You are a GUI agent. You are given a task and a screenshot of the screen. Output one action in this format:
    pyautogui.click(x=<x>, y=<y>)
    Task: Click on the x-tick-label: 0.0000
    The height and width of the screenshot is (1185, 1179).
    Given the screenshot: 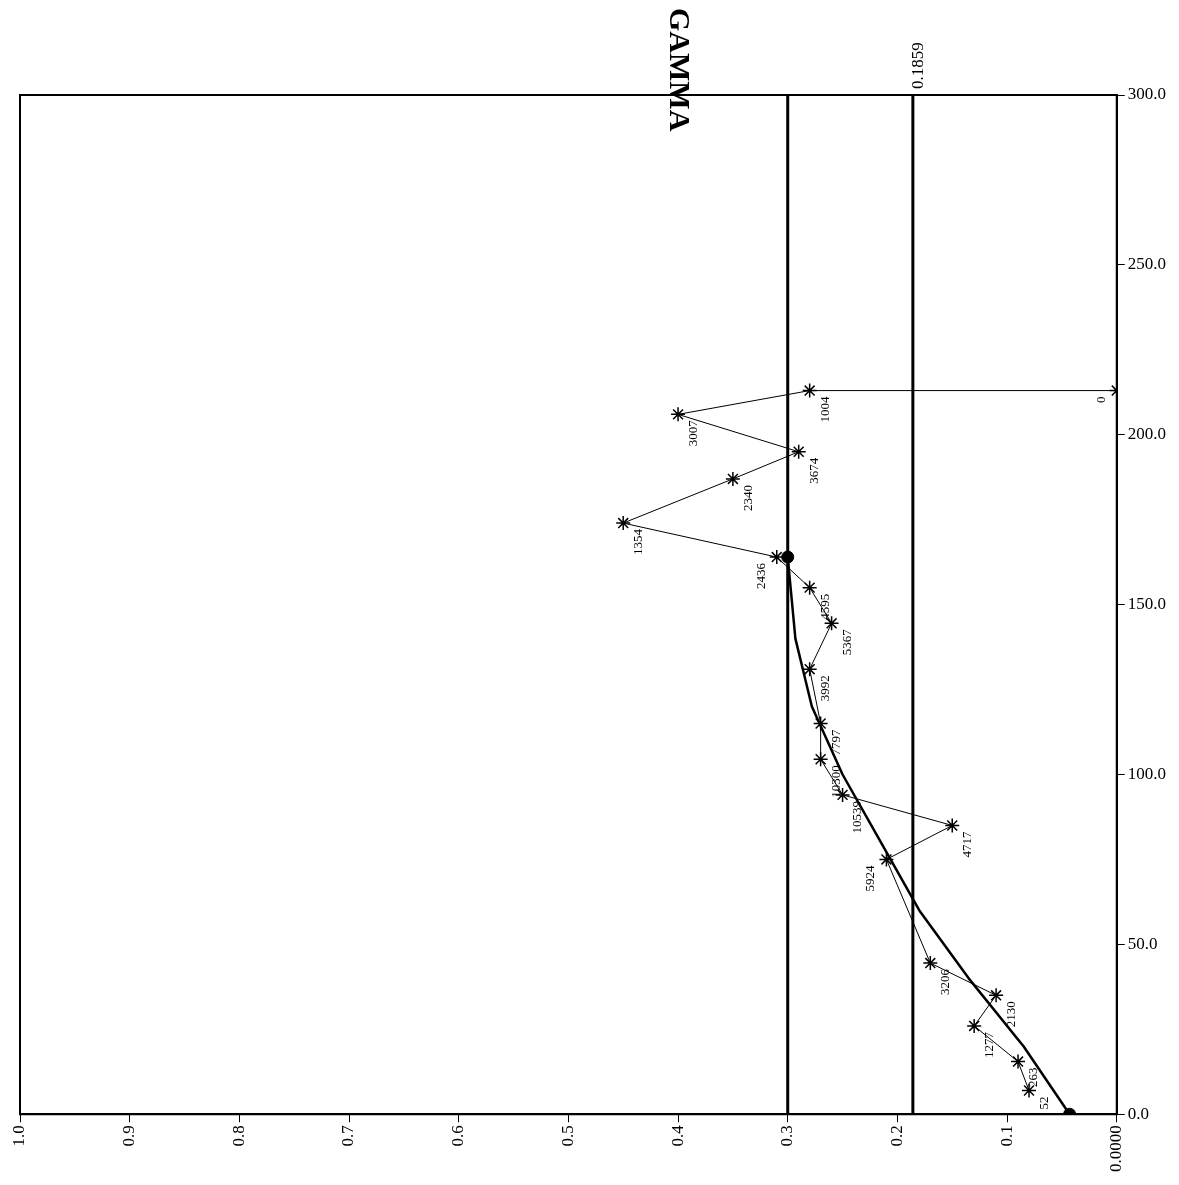 What is the action you would take?
    pyautogui.click(x=1116, y=1148)
    